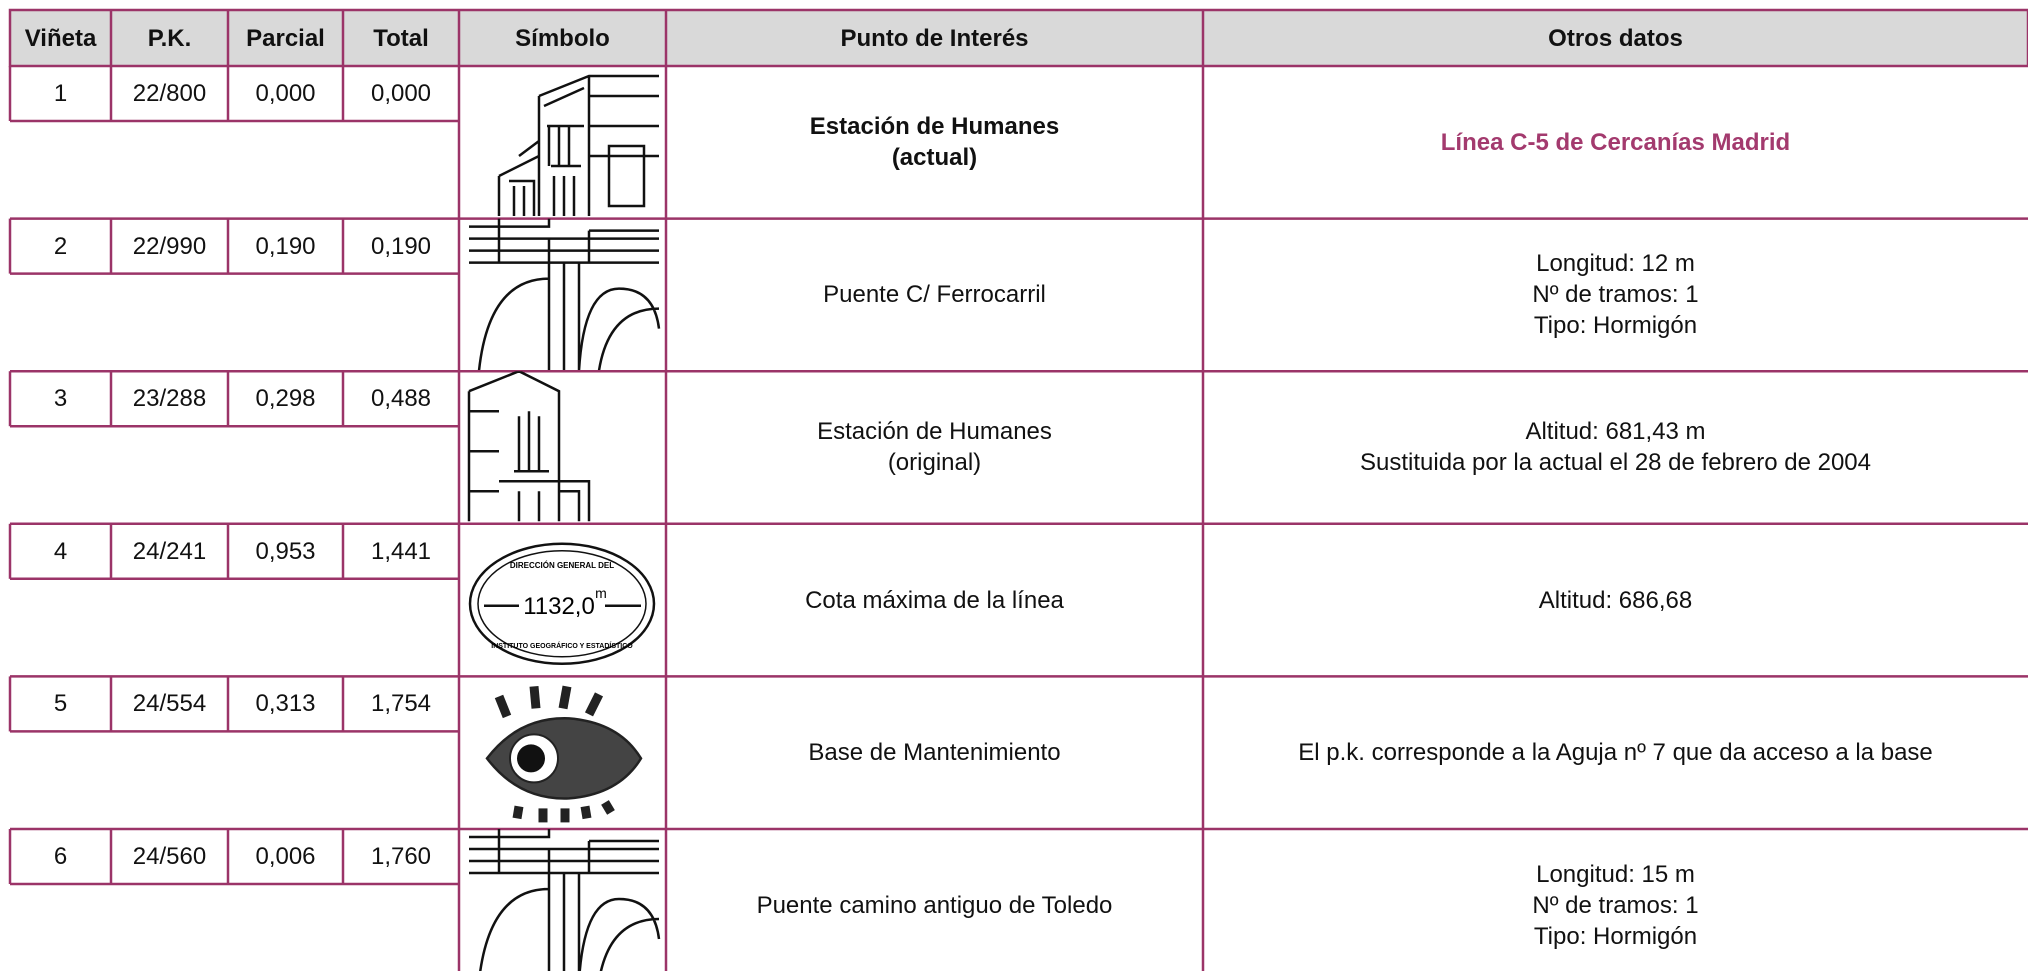  I want to click on text: Otros datos, so click(1615, 38).